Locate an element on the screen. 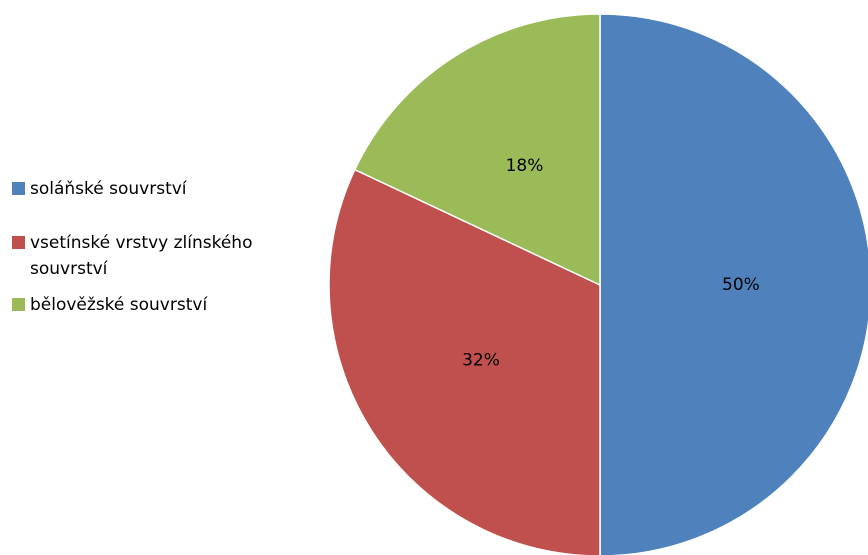  legend-entry: soláňské souvrství is located at coordinates (167, 189).